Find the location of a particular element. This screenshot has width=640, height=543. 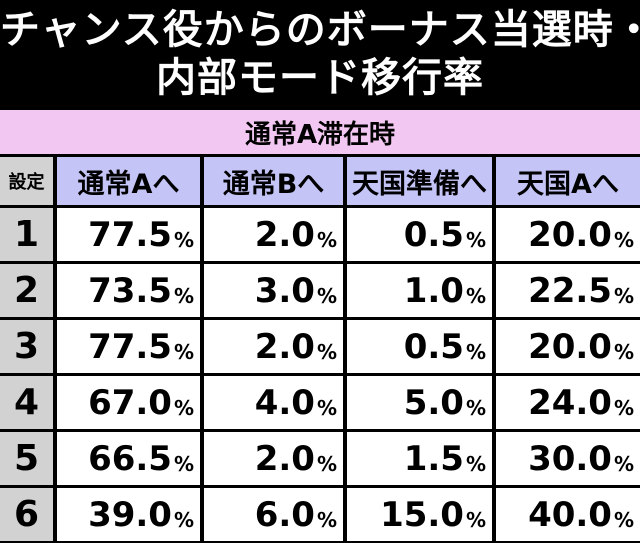

value-heaven-prep: 1.0% is located at coordinates (419, 290).